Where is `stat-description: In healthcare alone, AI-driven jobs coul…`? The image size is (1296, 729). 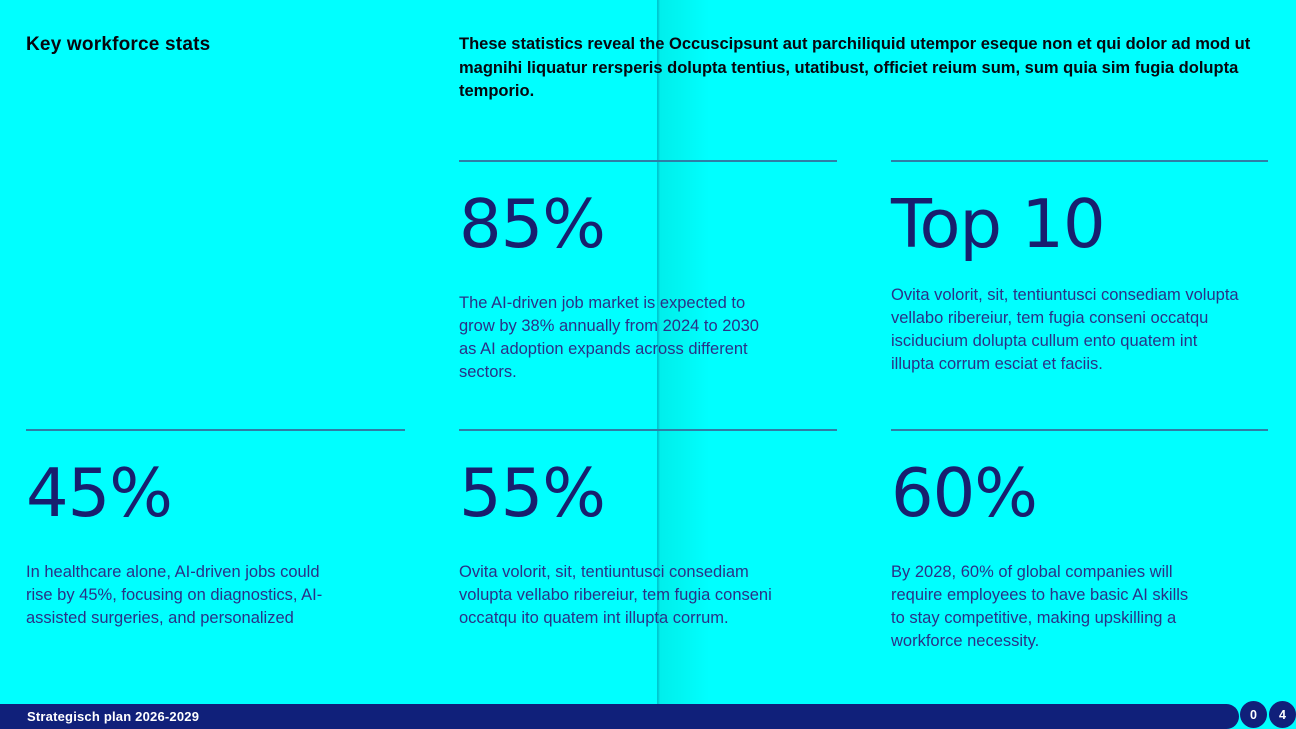 stat-description: In healthcare alone, AI-driven jobs coul… is located at coordinates (174, 595).